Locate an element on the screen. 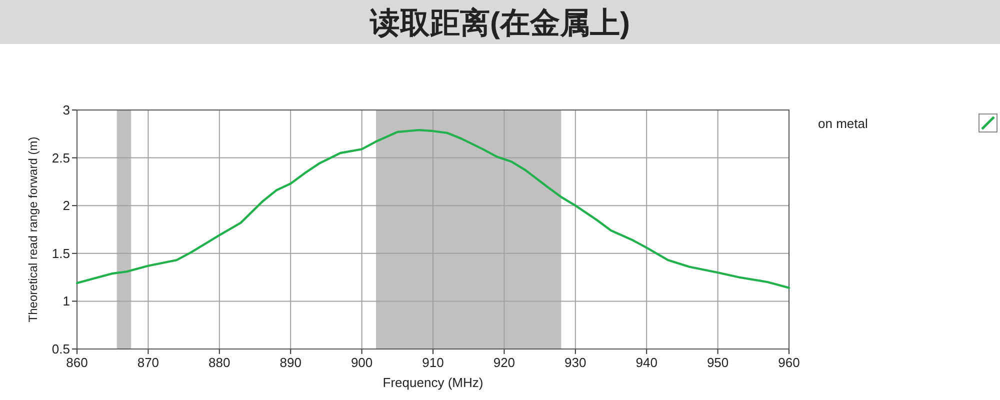 Image resolution: width=1000 pixels, height=400 pixels. x-tick-label: 960 is located at coordinates (789, 362).